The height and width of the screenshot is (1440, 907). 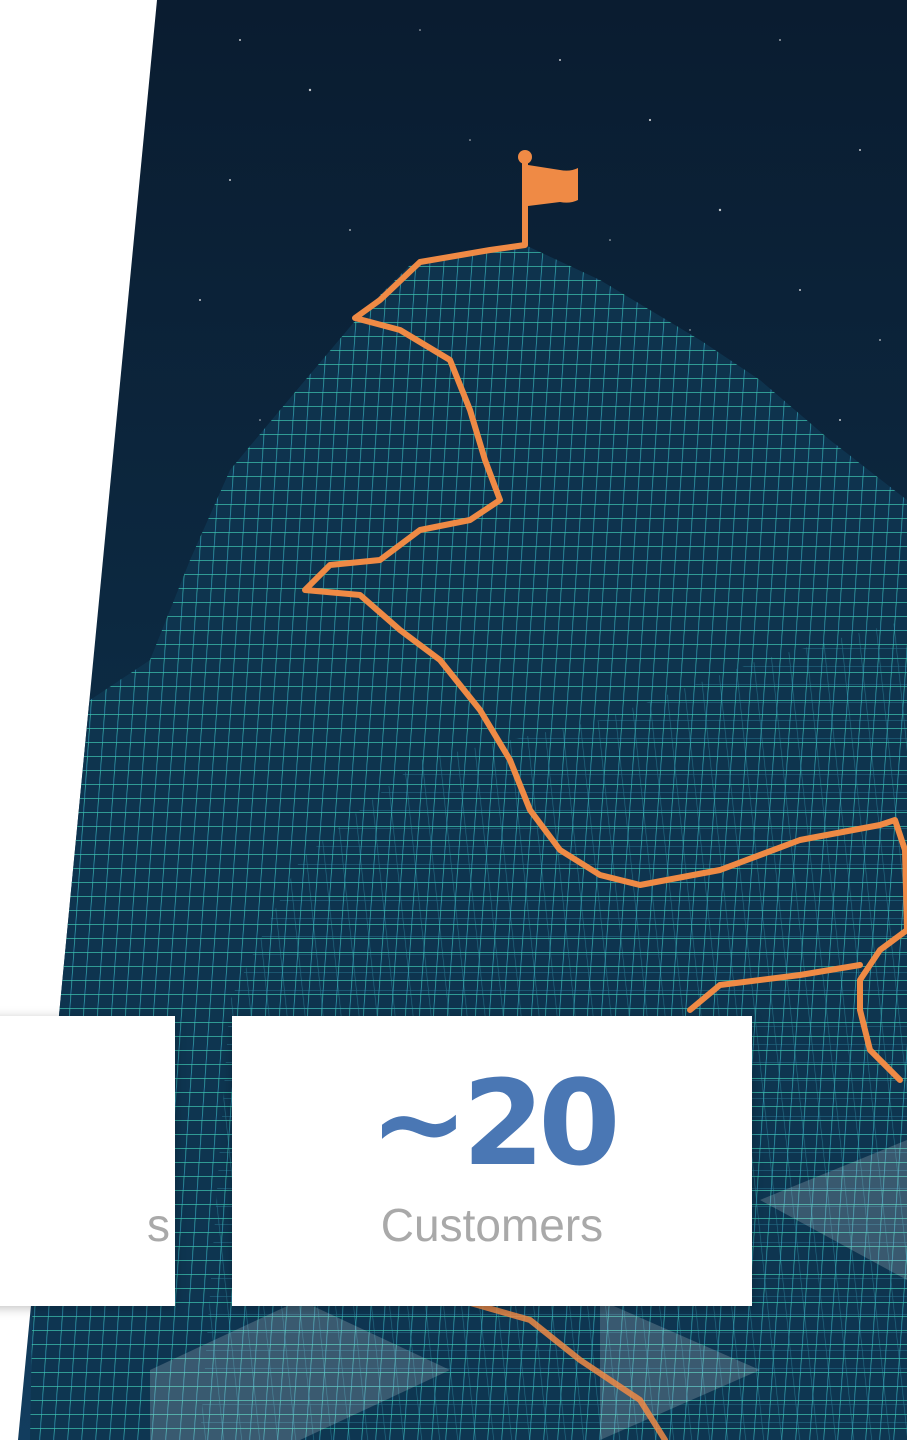 I want to click on flag-icon, so click(x=548, y=197).